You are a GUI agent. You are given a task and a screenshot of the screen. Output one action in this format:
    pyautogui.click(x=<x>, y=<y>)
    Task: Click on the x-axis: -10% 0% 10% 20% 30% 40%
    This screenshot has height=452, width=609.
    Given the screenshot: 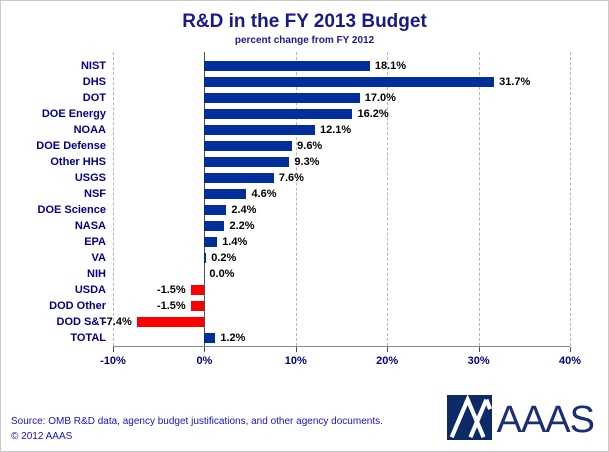 What is the action you would take?
    pyautogui.click(x=304, y=360)
    